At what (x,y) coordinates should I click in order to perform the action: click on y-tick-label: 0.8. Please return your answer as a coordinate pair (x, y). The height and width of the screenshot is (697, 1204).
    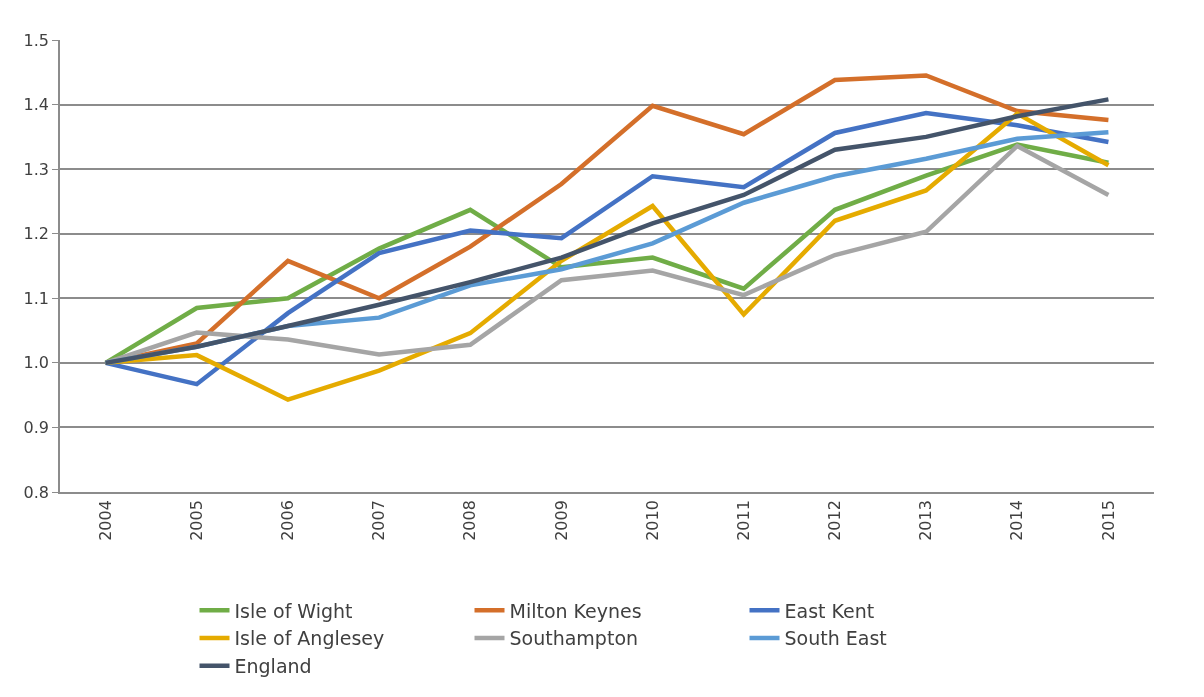
    Looking at the image, I should click on (36, 492).